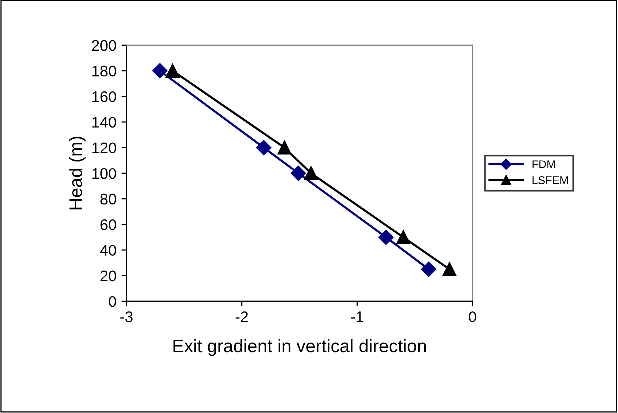  Describe the element at coordinates (108, 199) in the screenshot. I see `y-tick-label: 80` at that location.